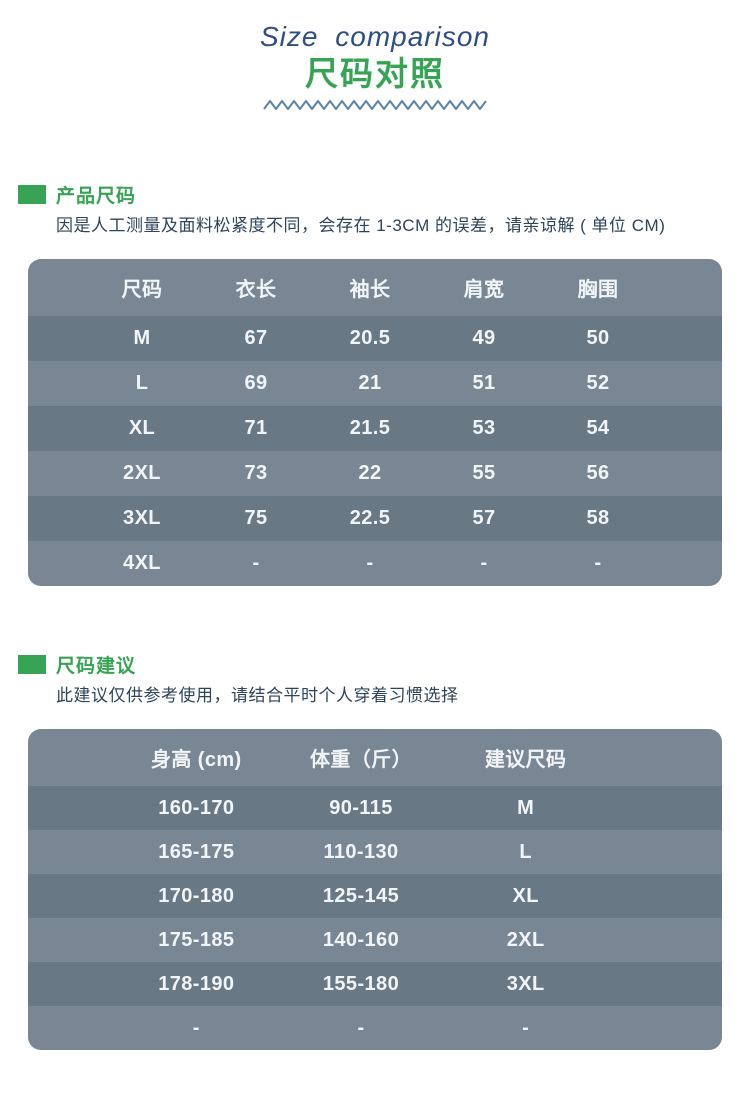  I want to click on table-cell: 49, so click(484, 338).